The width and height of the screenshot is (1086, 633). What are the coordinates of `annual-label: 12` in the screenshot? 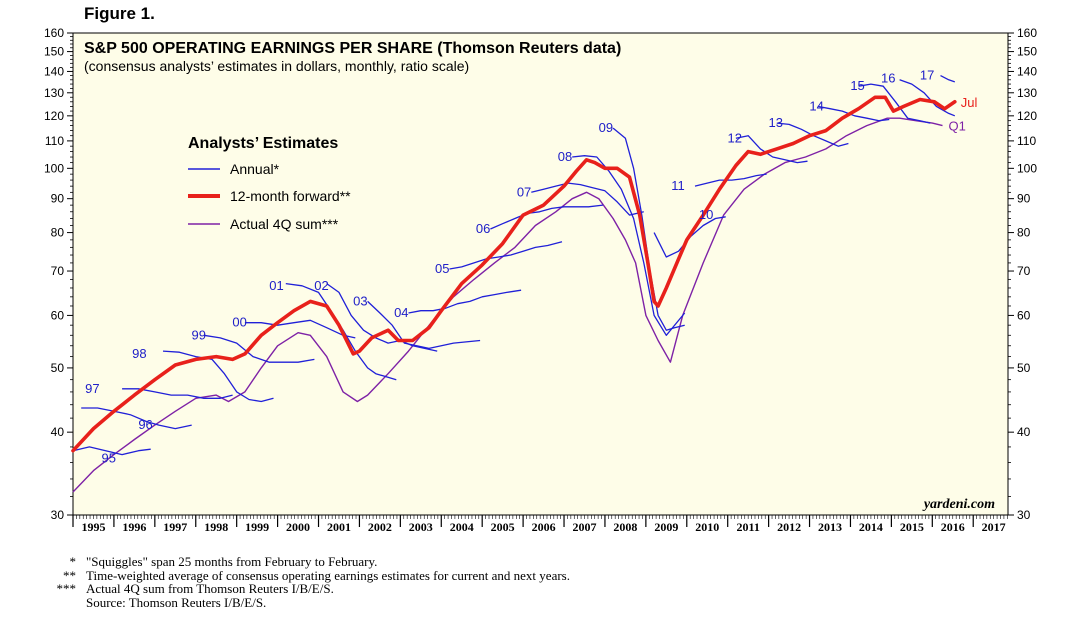 It's located at (735, 137).